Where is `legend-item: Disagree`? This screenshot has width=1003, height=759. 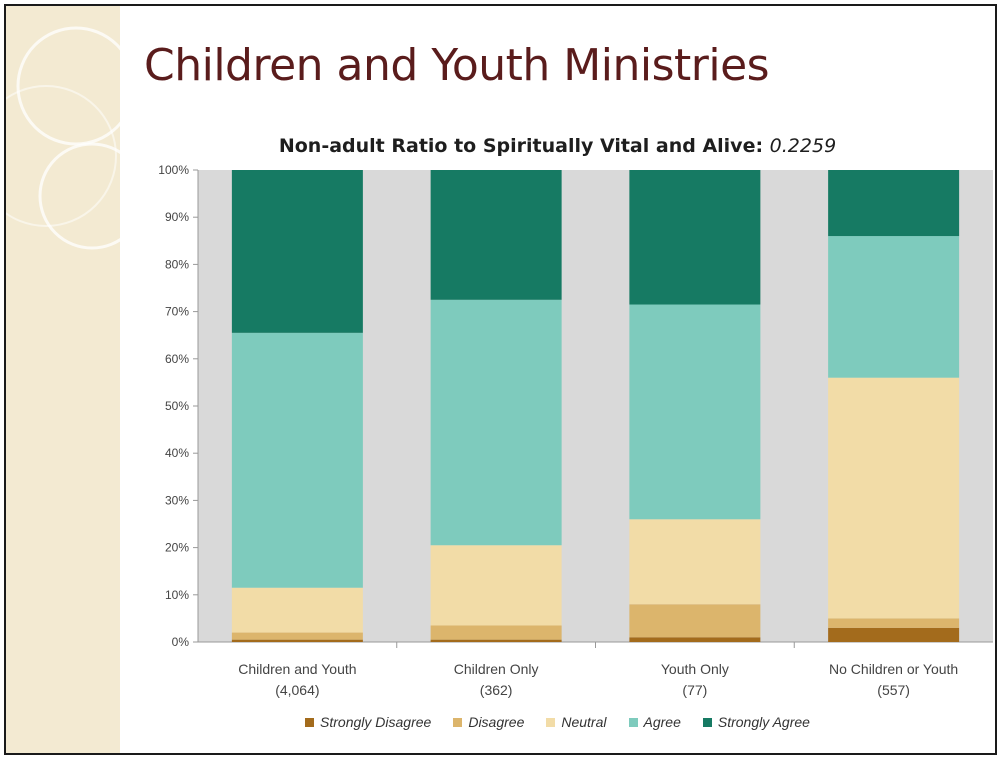 legend-item: Disagree is located at coordinates (488, 722).